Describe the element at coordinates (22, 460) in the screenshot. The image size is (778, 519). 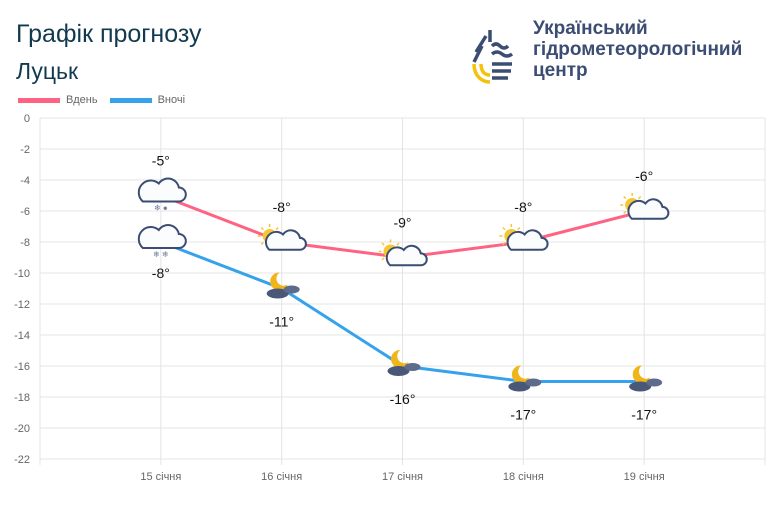
I see `y-tick-label: -22` at that location.